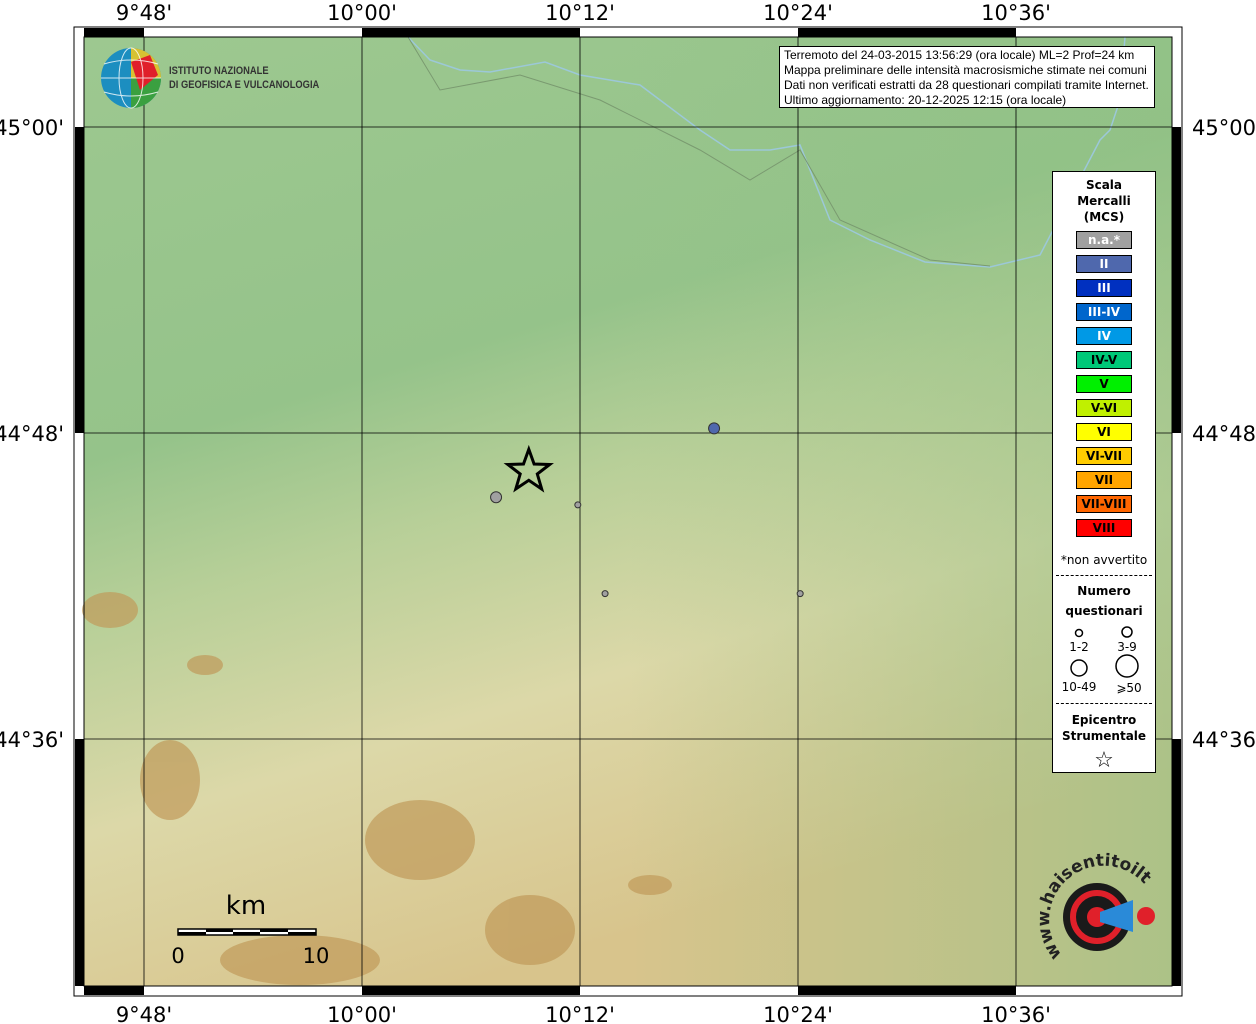 The image size is (1256, 1024). What do you see at coordinates (246, 906) in the screenshot?
I see `scale-unit: km` at bounding box center [246, 906].